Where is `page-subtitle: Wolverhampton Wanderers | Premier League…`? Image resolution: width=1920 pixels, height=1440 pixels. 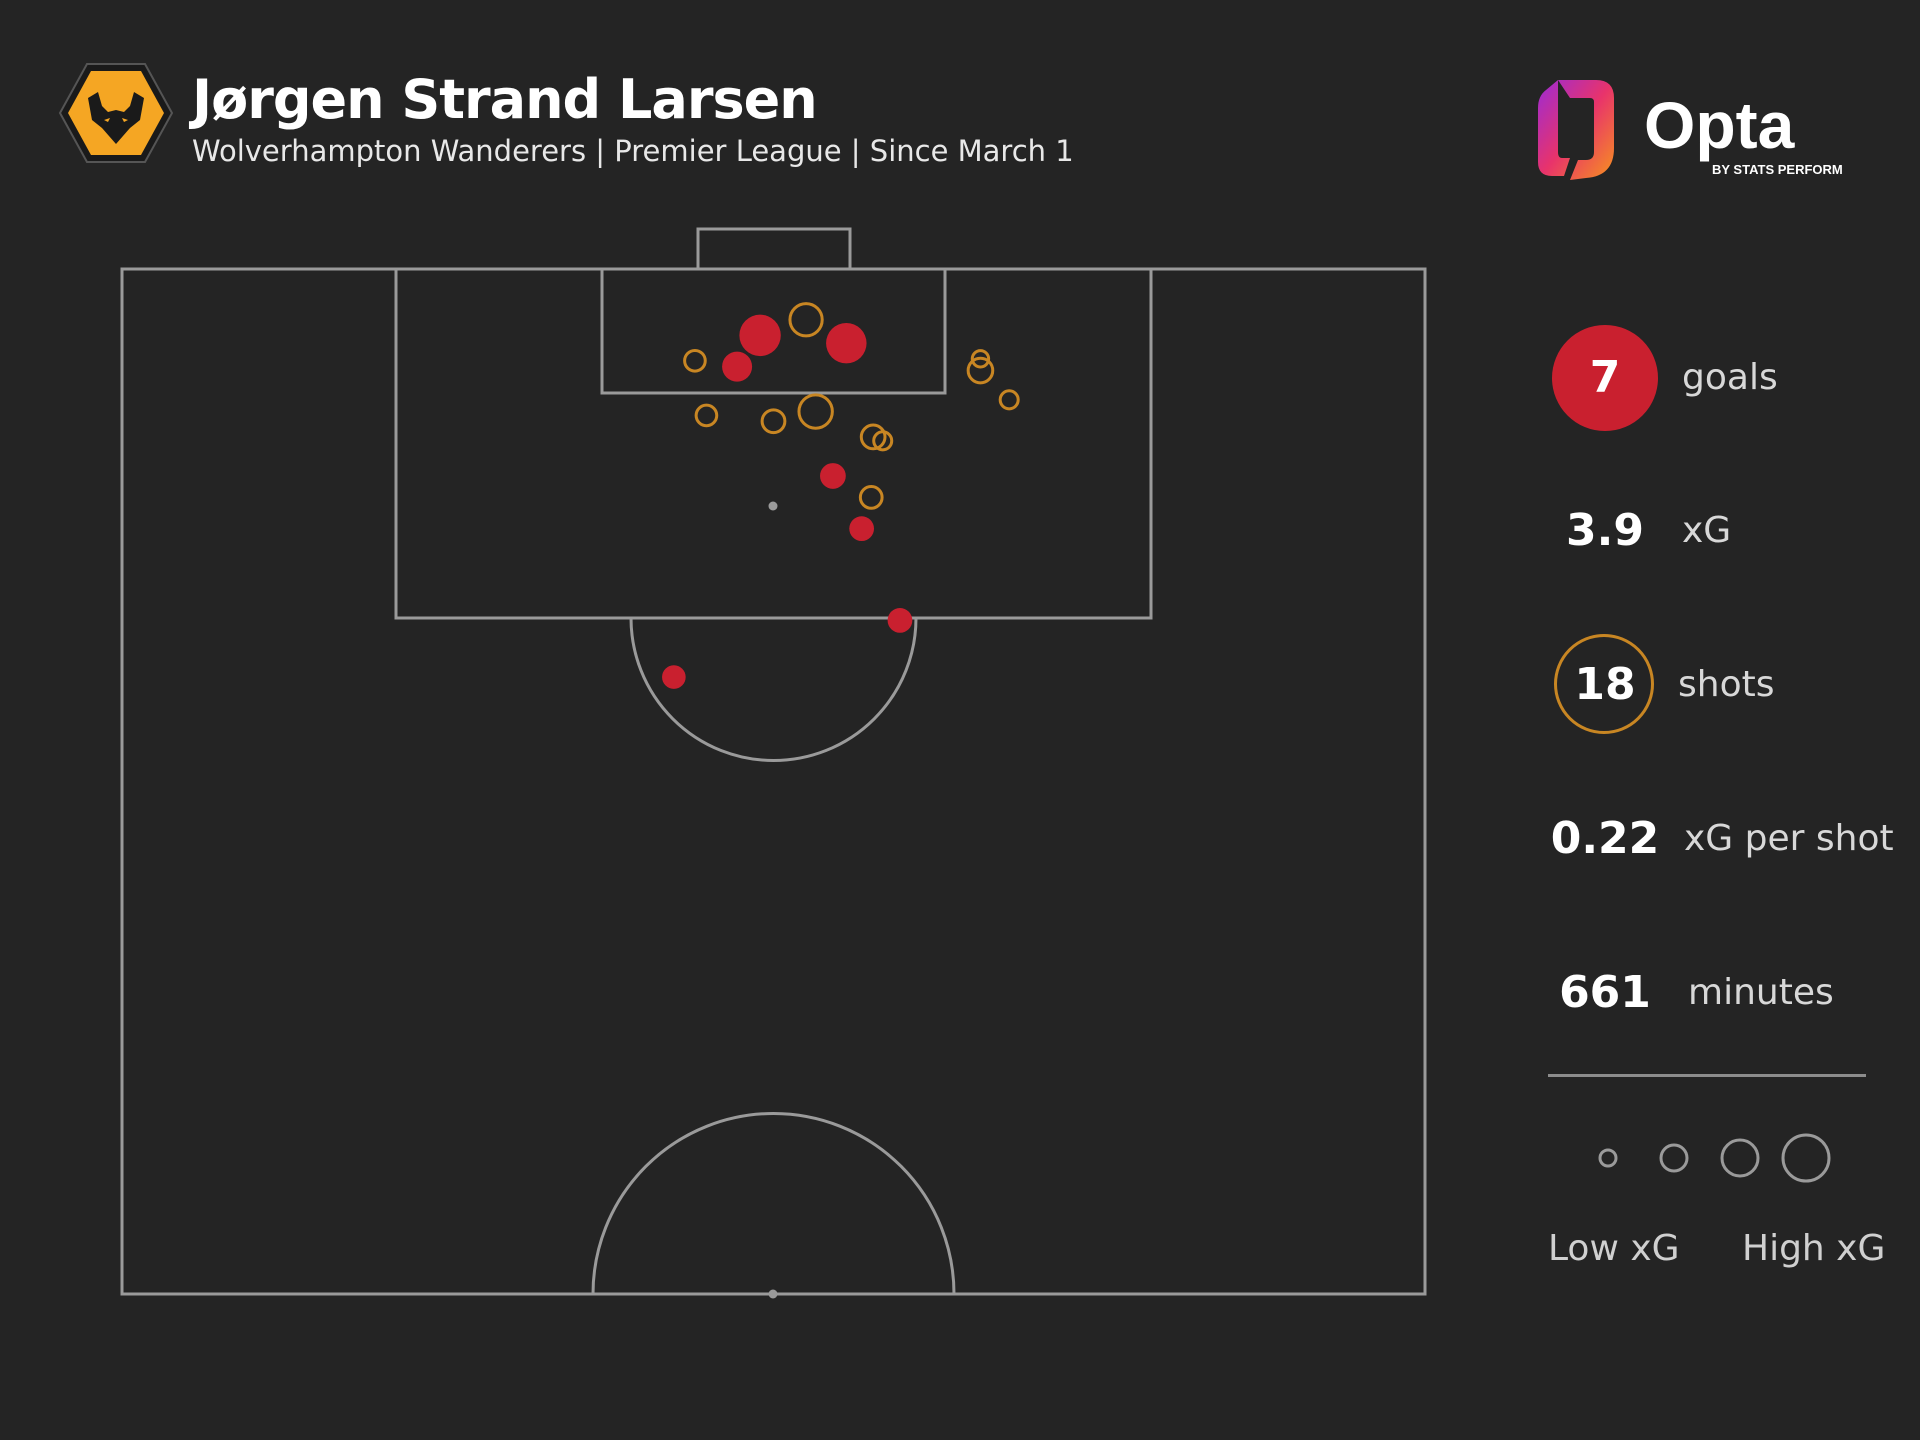 page-subtitle: Wolverhampton Wanderers | Premier League… is located at coordinates (633, 151).